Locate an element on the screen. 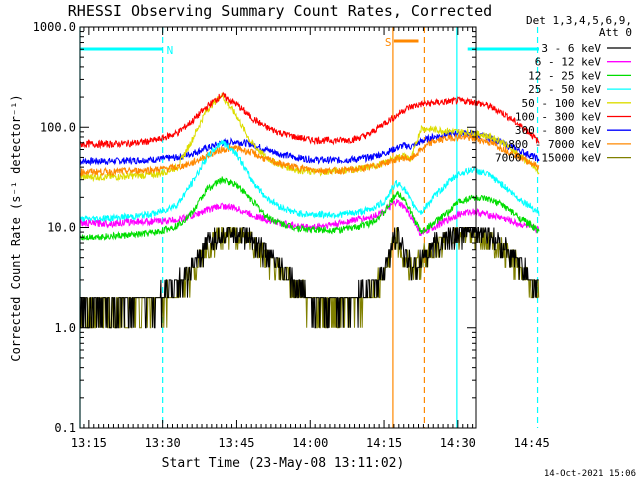  legend-header-line-2: Att 0 is located at coordinates (615, 32).